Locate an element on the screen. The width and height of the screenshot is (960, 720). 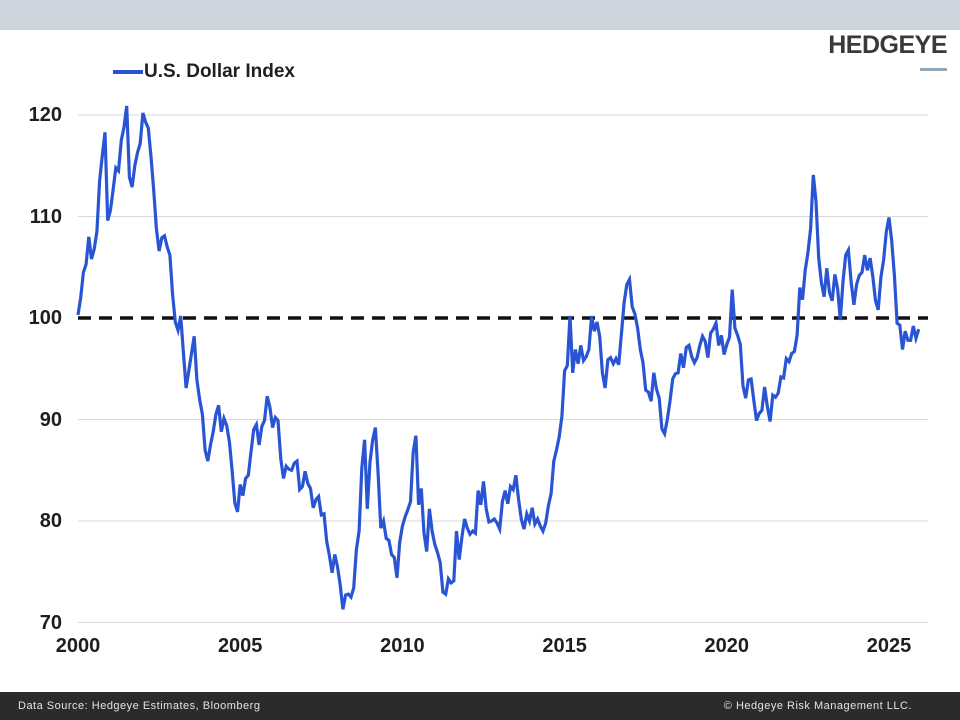
x-axis-tick-label: 2005 is located at coordinates (240, 646).